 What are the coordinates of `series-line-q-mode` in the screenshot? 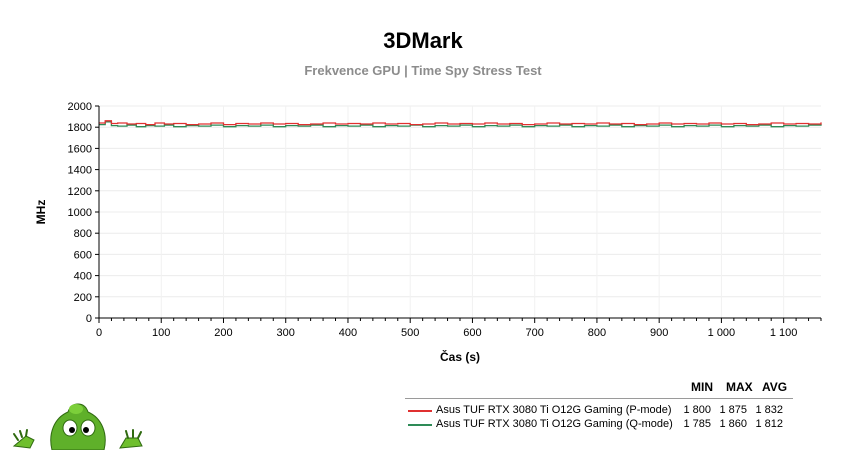 It's located at (460, 124).